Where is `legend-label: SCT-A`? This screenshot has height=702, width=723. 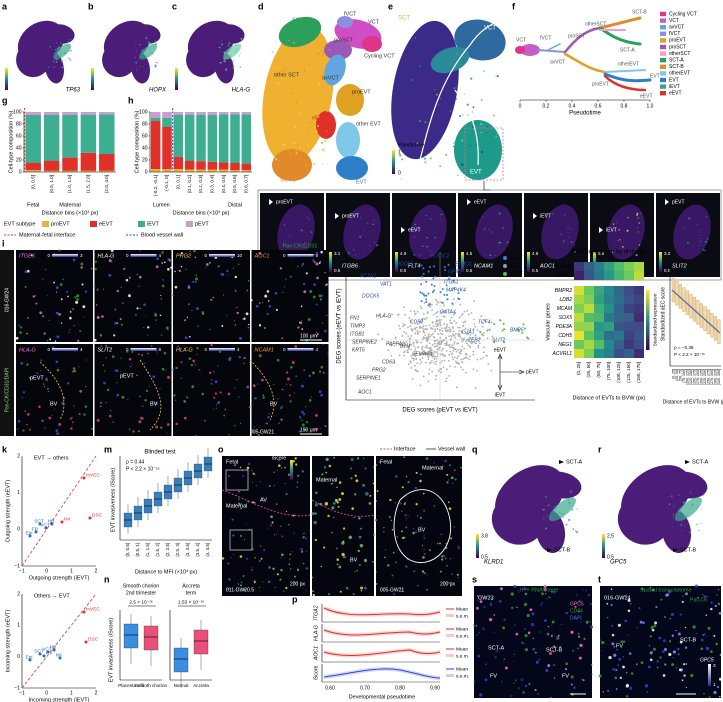 legend-label: SCT-A is located at coordinates (676, 61).